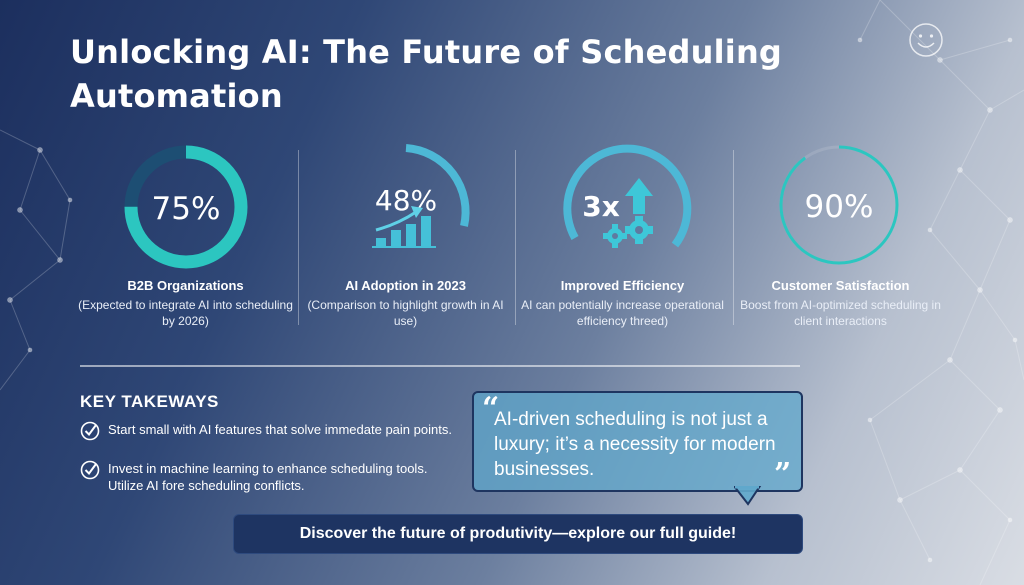 The height and width of the screenshot is (585, 1024). Describe the element at coordinates (783, 474) in the screenshot. I see `quote-close-mark: ”` at that location.